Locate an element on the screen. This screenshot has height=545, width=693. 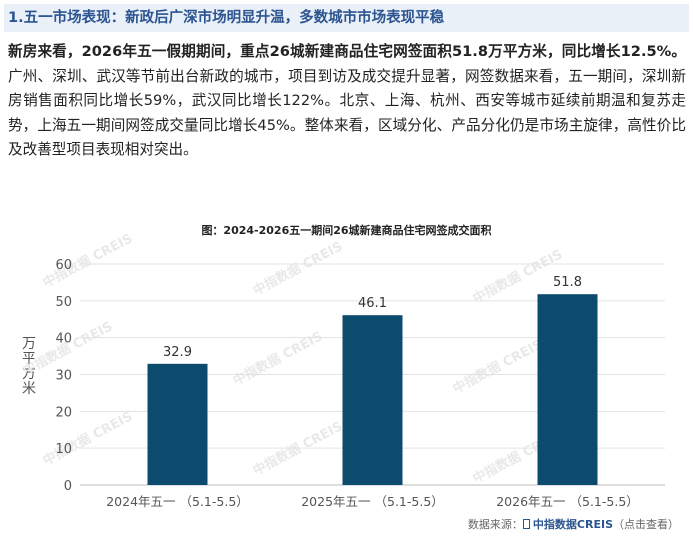
source-view-link: （点击查看） is located at coordinates (646, 524).